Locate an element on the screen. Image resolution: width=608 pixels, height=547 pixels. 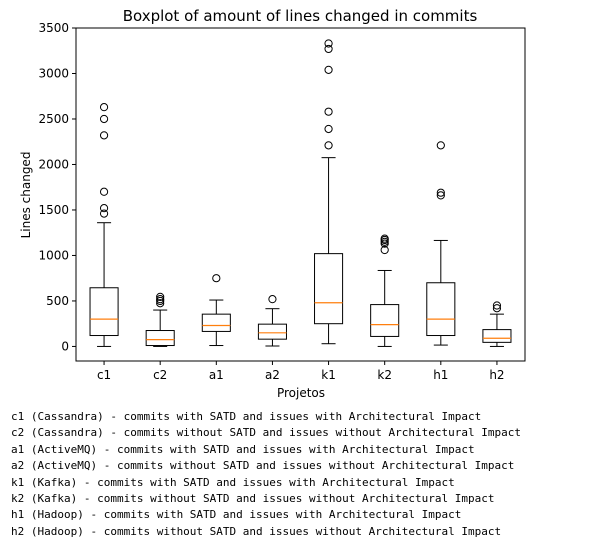
y-tick-label: 3000 is located at coordinates (53, 73).